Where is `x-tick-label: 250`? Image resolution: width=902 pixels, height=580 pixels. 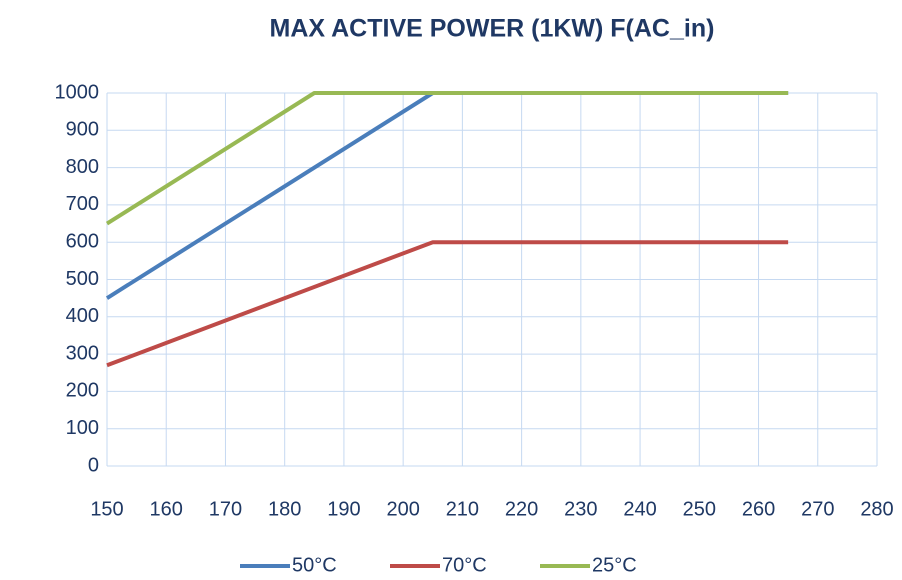
x-tick-label: 250 is located at coordinates (699, 509).